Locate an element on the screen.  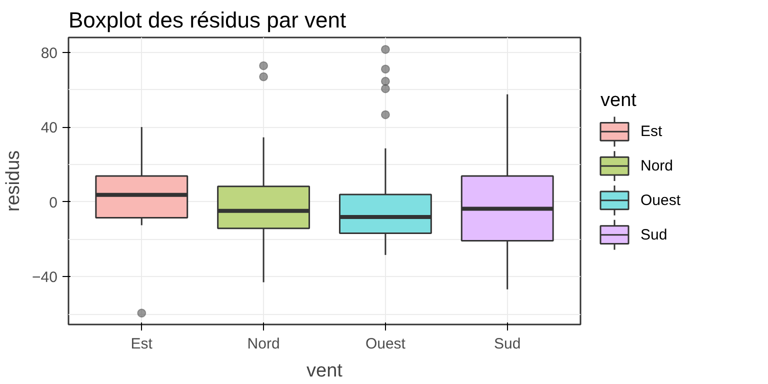
y-tick-label: 40 is located at coordinates (49, 128).